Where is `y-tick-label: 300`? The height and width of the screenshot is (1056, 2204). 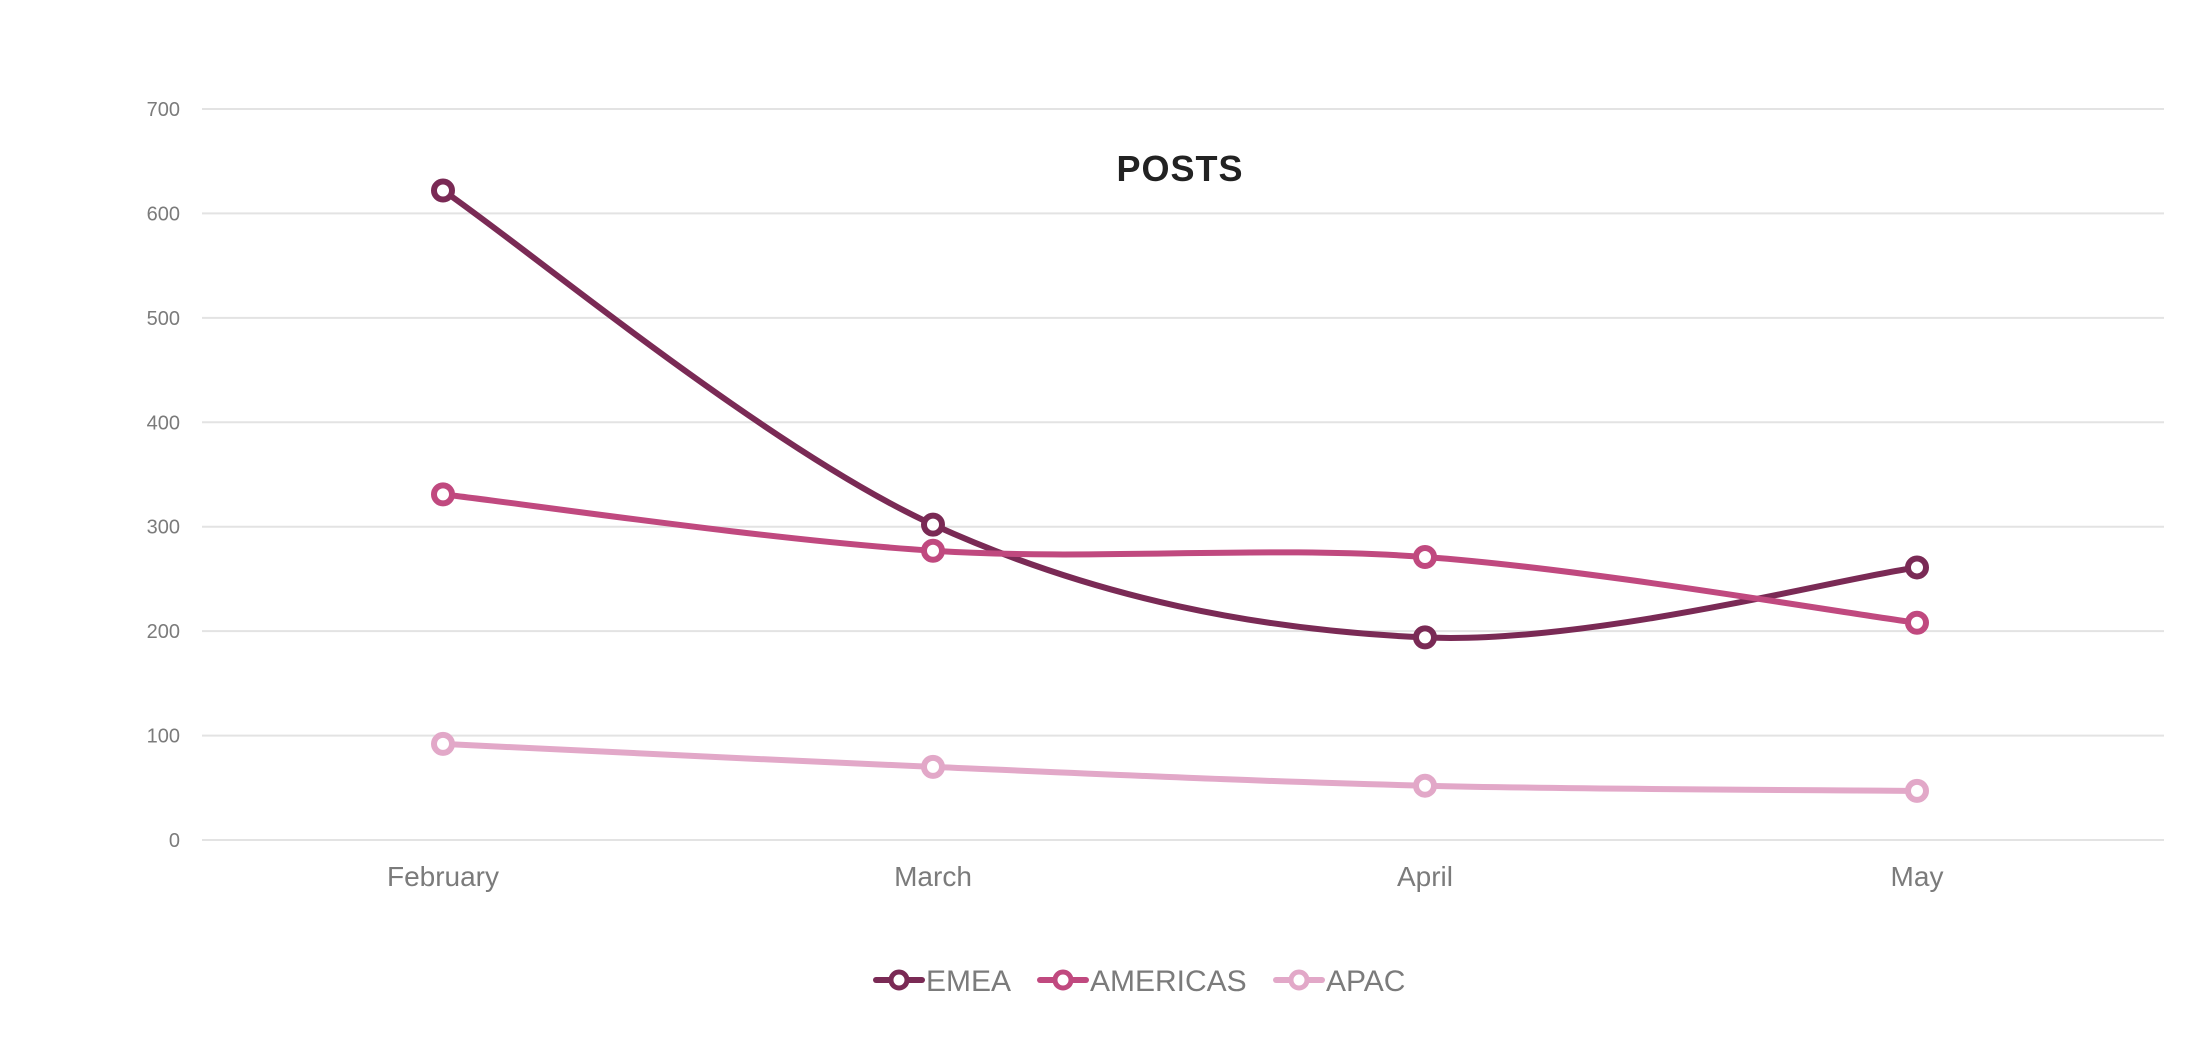 y-tick-label: 300 is located at coordinates (163, 528).